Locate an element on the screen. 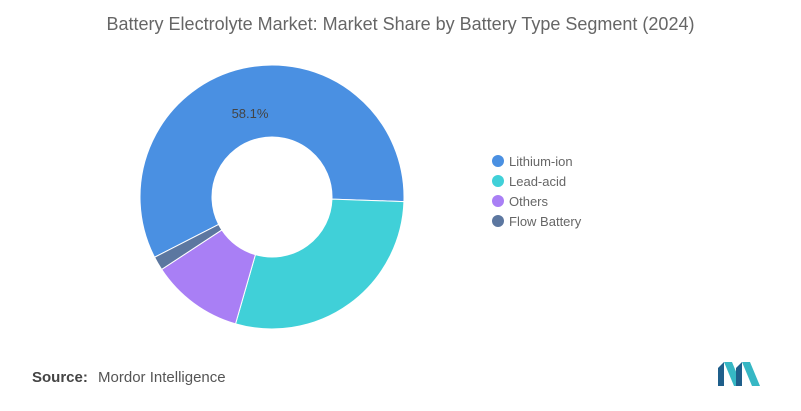 The image size is (801, 411). data-label-lithium-ion: 58.1% is located at coordinates (250, 113).